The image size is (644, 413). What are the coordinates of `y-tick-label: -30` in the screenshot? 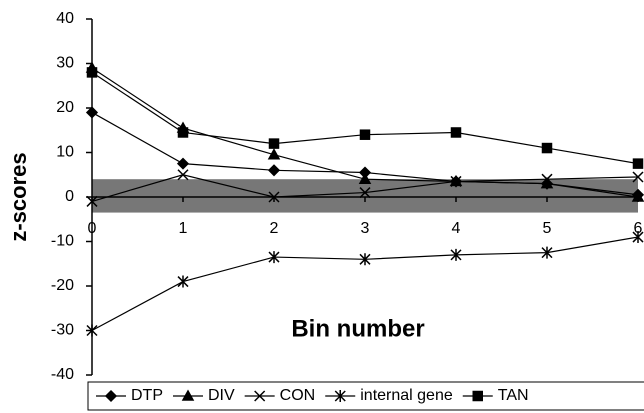 It's located at (62, 330).